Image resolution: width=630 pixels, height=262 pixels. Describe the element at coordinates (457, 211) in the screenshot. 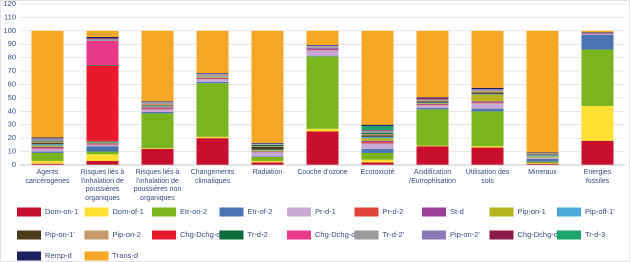

I see `legend-label: St-d` at that location.